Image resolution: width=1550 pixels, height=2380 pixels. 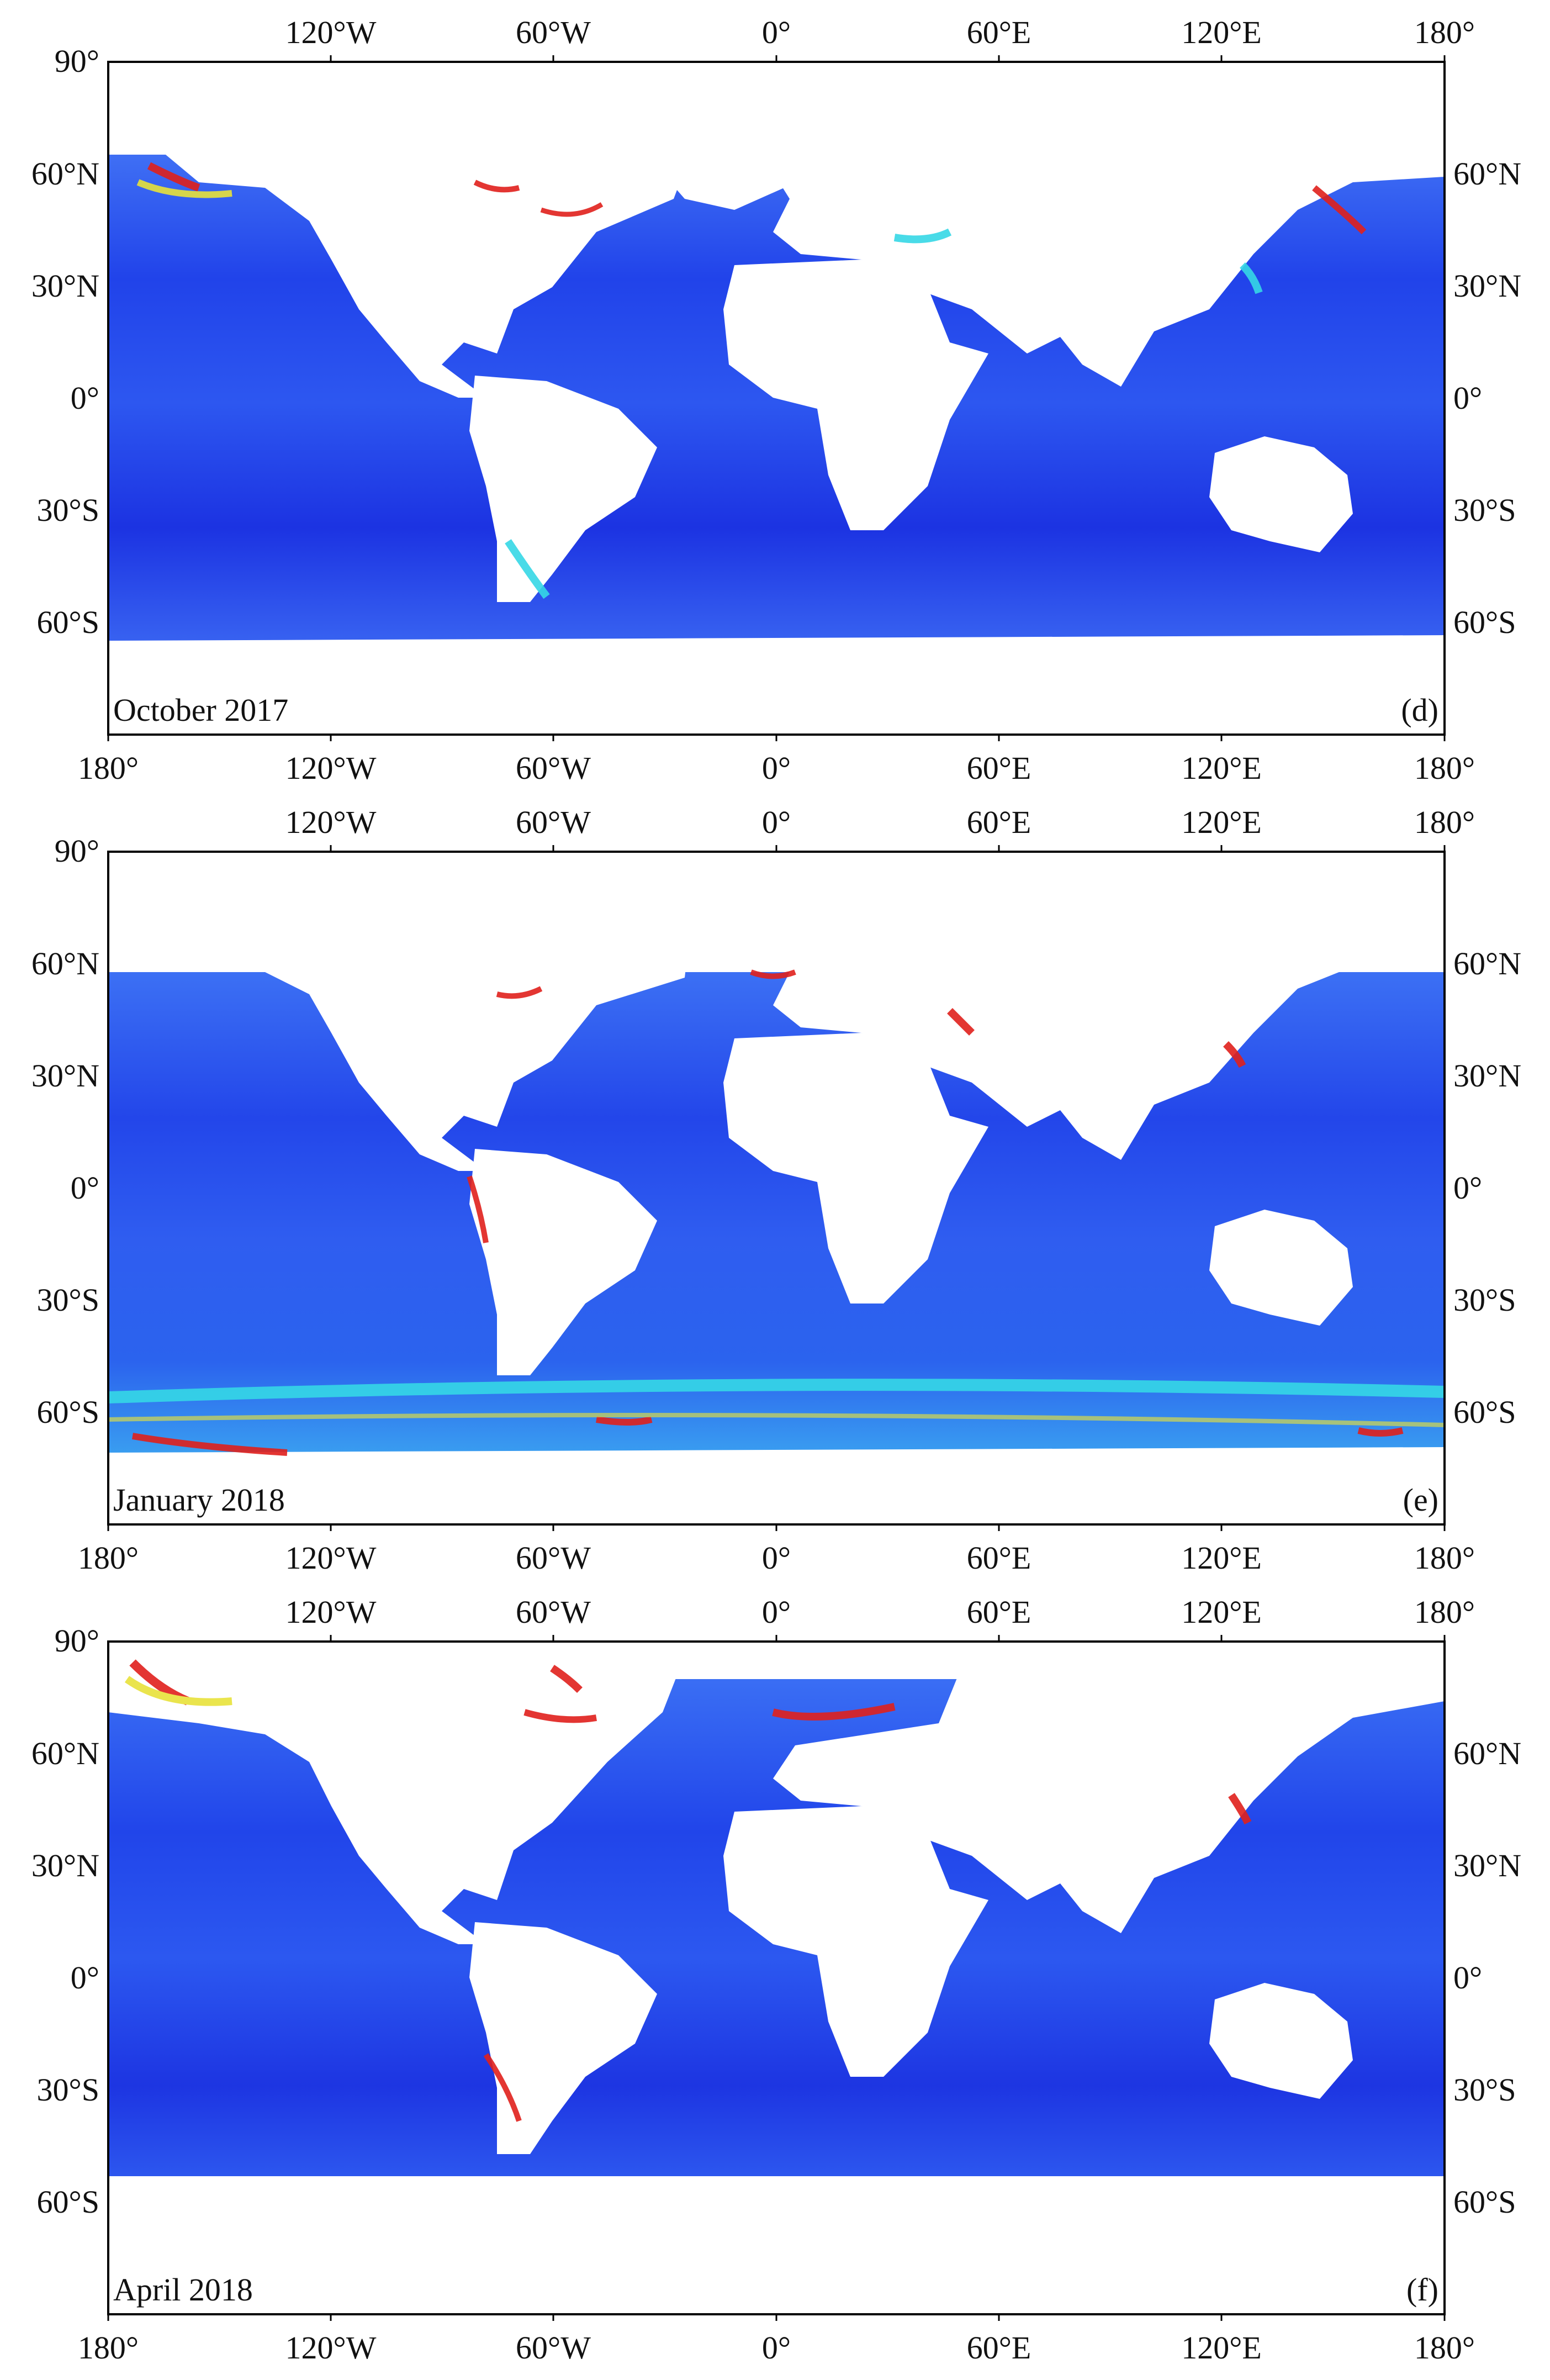 What do you see at coordinates (199, 1500) in the screenshot?
I see `panel-title: January 2018` at bounding box center [199, 1500].